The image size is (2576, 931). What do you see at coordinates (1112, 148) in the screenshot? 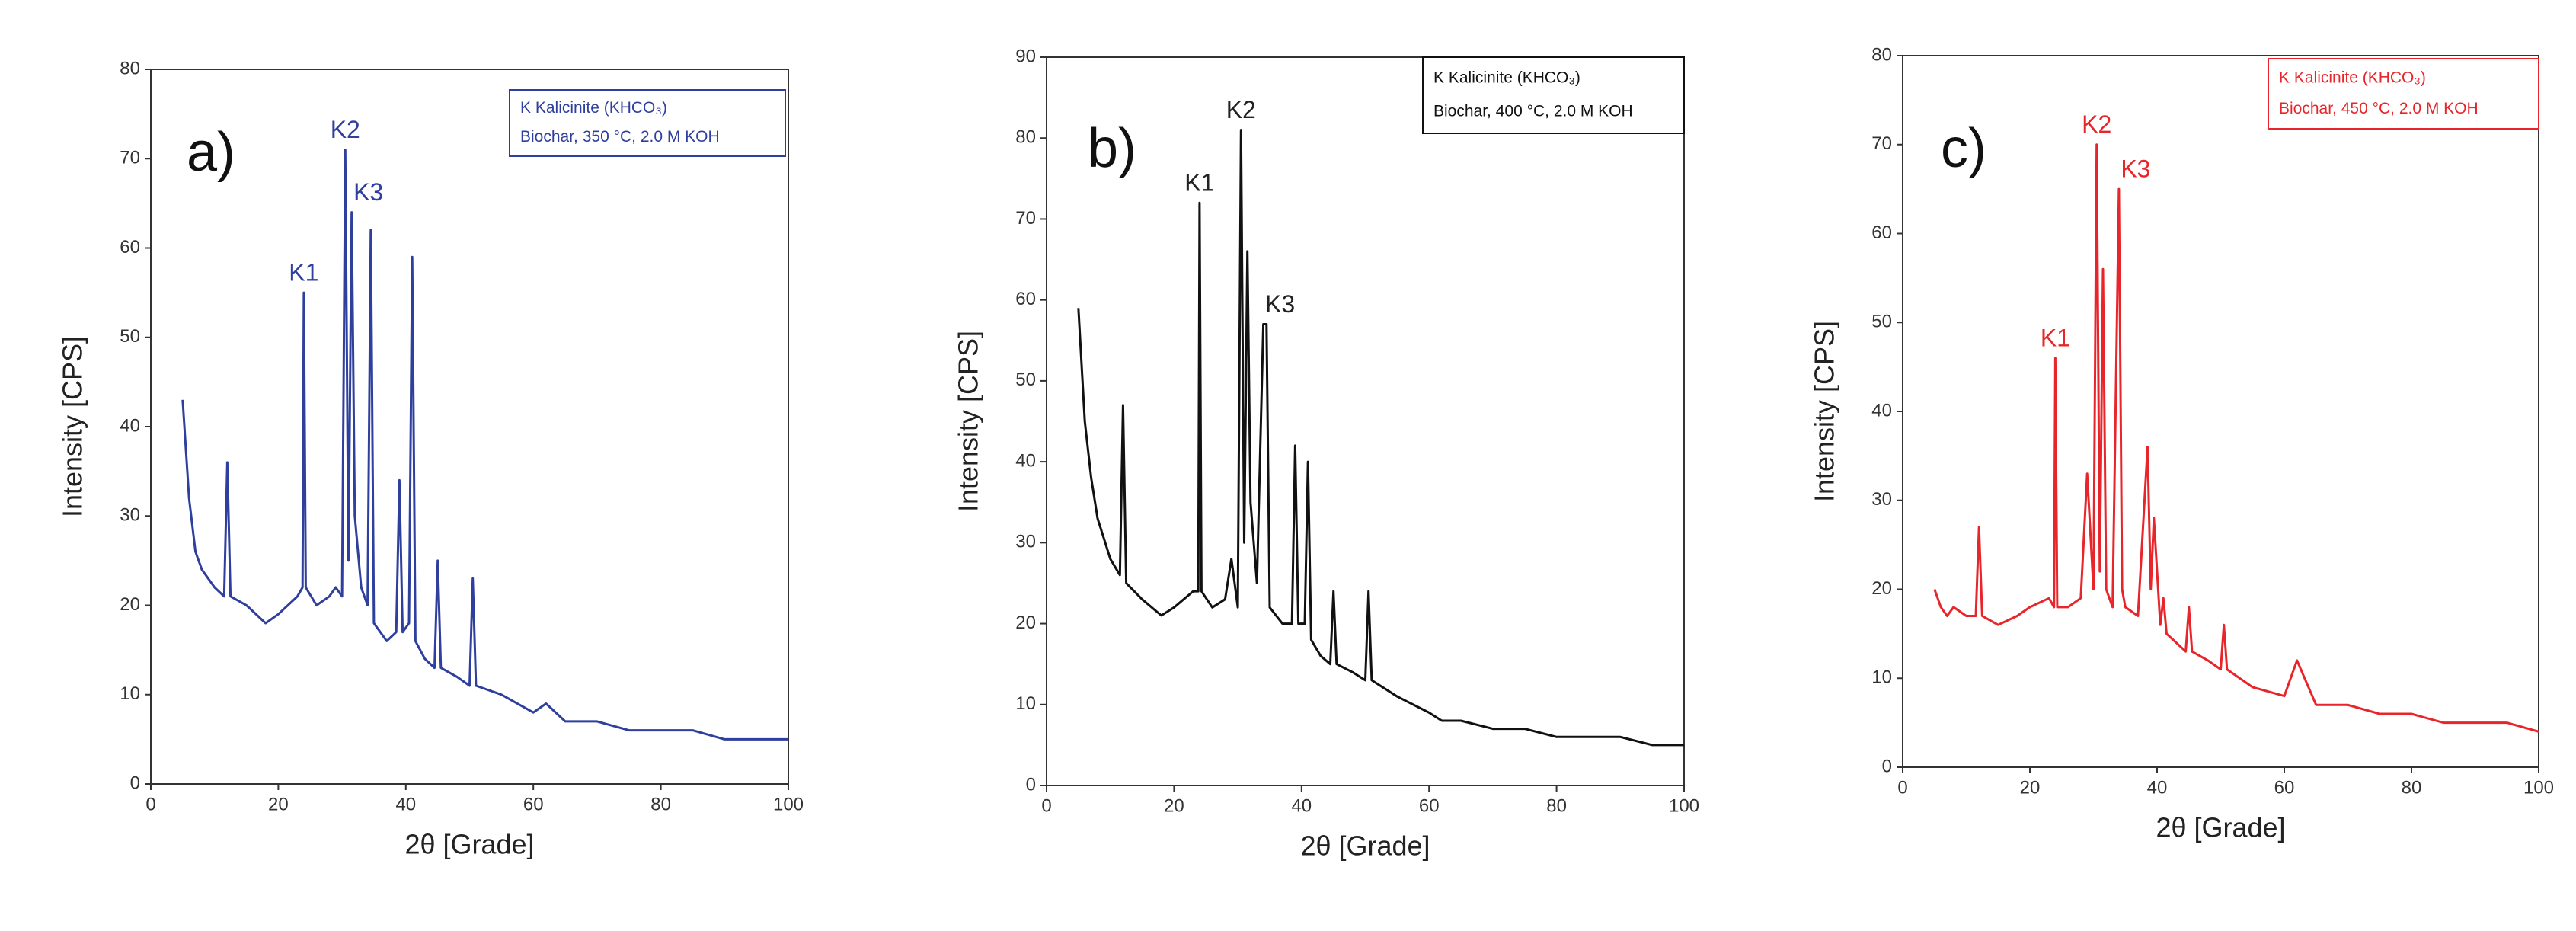
I see `panel-label: b)` at bounding box center [1112, 148].